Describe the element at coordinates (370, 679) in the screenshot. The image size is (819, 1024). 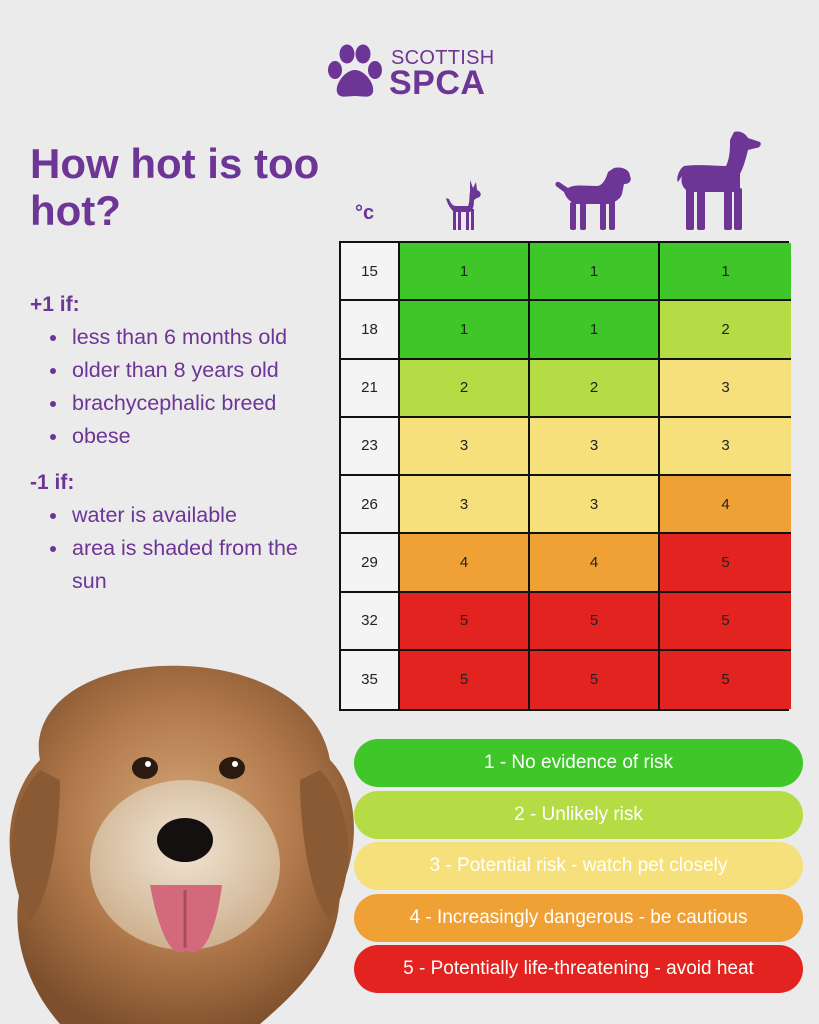
I see `temperature-cell: 35` at that location.